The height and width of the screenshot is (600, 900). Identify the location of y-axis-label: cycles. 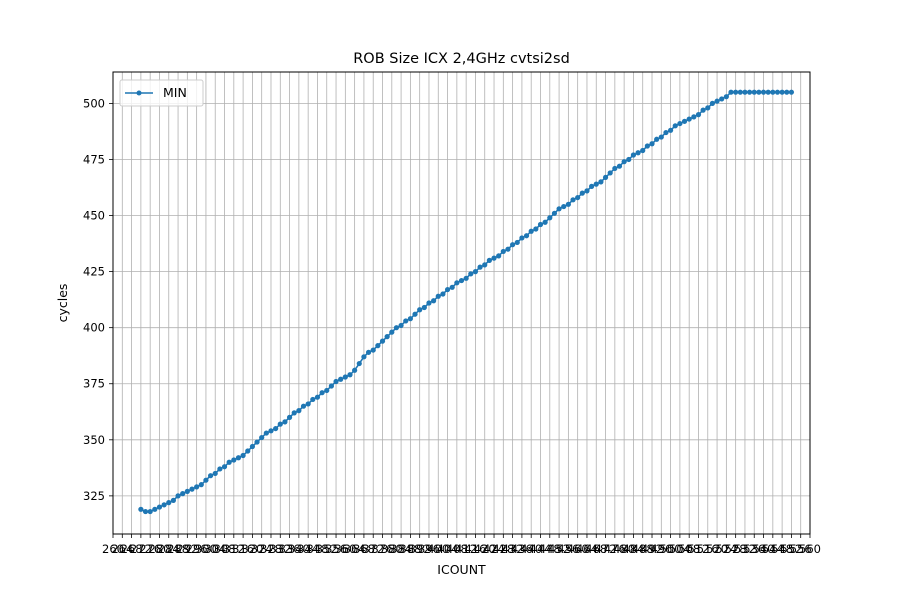
(62, 303).